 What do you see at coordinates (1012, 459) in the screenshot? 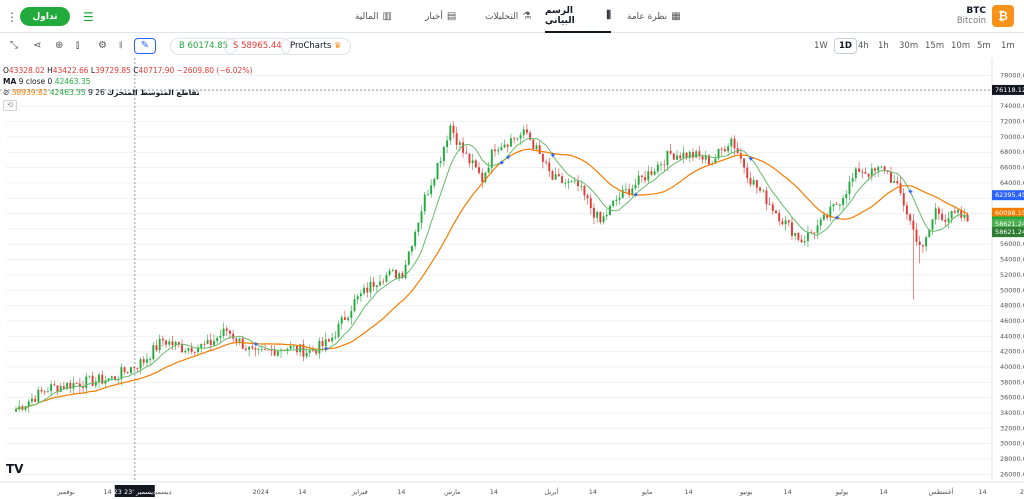
I see `y-tick-label: 28000.00` at bounding box center [1012, 459].